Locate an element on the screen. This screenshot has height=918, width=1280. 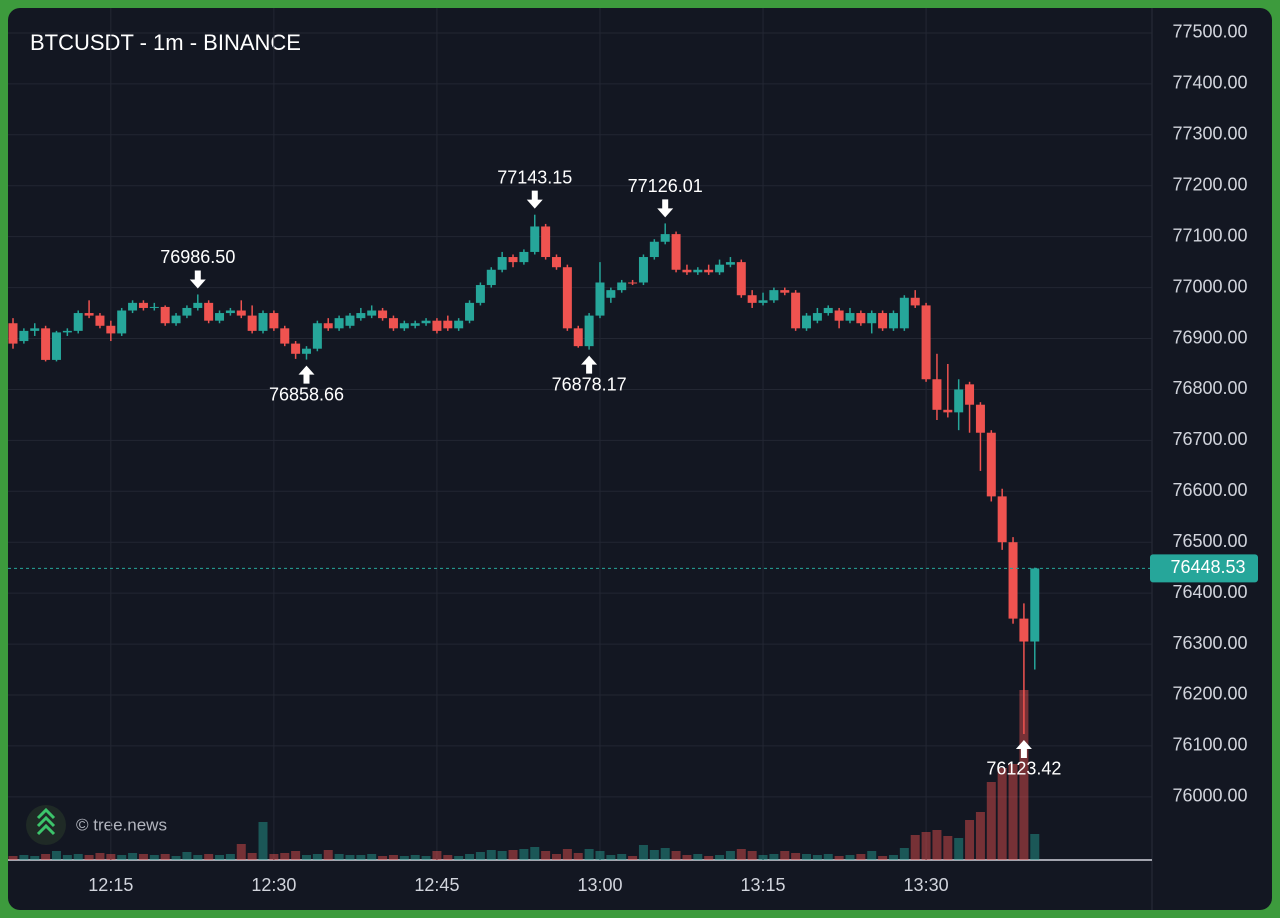
y-tick-label: 76800.00 is located at coordinates (1209, 388).